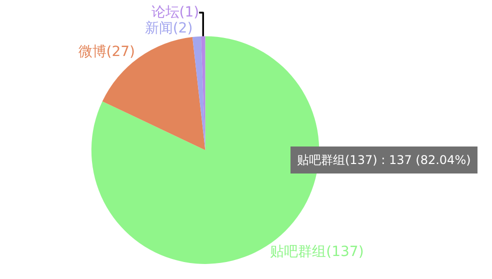 The image size is (492, 279). I want to click on slice-label: 微博(27), so click(107, 52).